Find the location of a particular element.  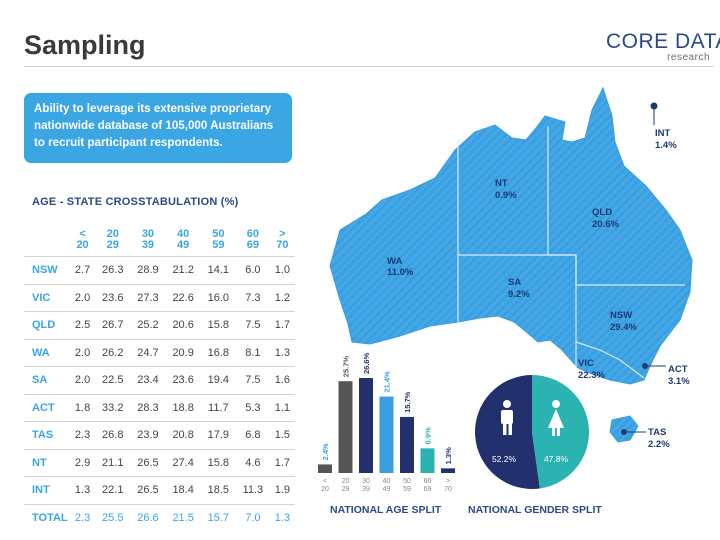

crosstab-col-header-top: 40 is located at coordinates (183, 233).